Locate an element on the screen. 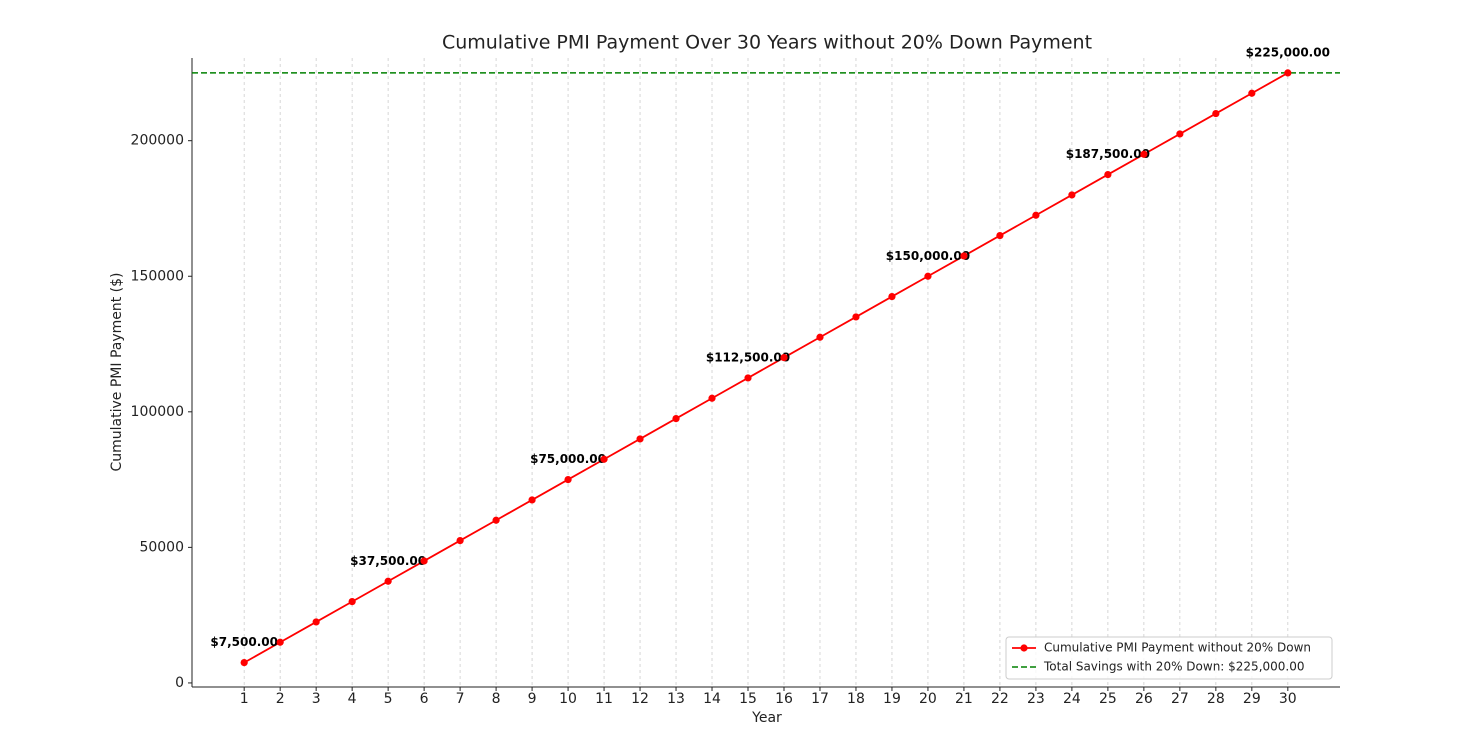 The image size is (1466, 754). data-label: $75,000.00 is located at coordinates (568, 459).